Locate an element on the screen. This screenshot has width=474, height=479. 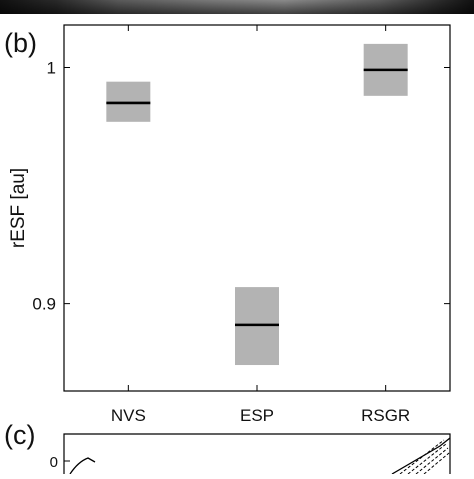
y-tick-label: 0.9 is located at coordinates (44, 304).